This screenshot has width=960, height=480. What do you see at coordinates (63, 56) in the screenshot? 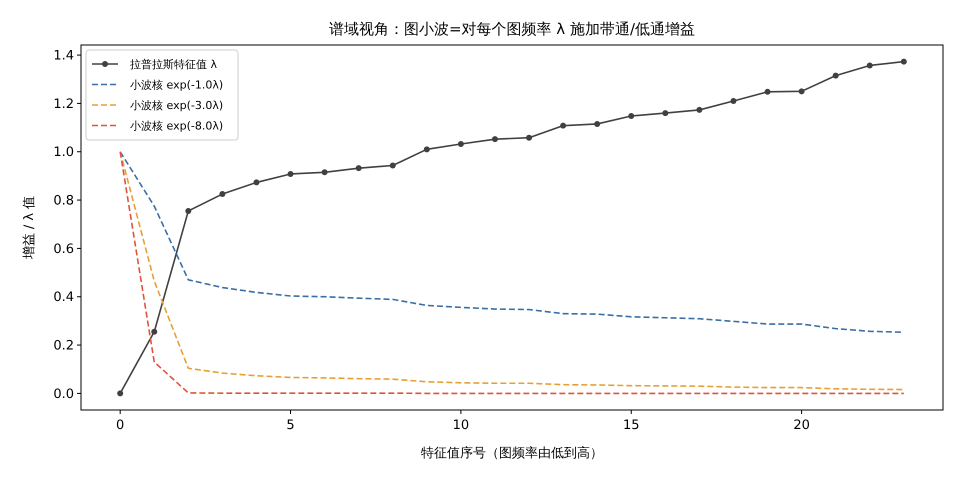
I see `y-tick-label: 1.4` at bounding box center [63, 56].